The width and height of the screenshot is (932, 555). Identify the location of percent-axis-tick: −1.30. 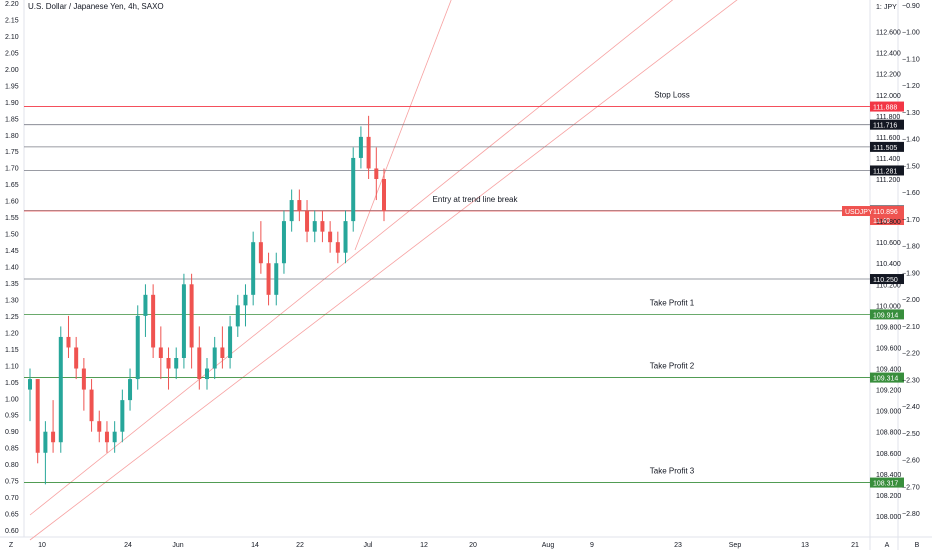
(911, 113).